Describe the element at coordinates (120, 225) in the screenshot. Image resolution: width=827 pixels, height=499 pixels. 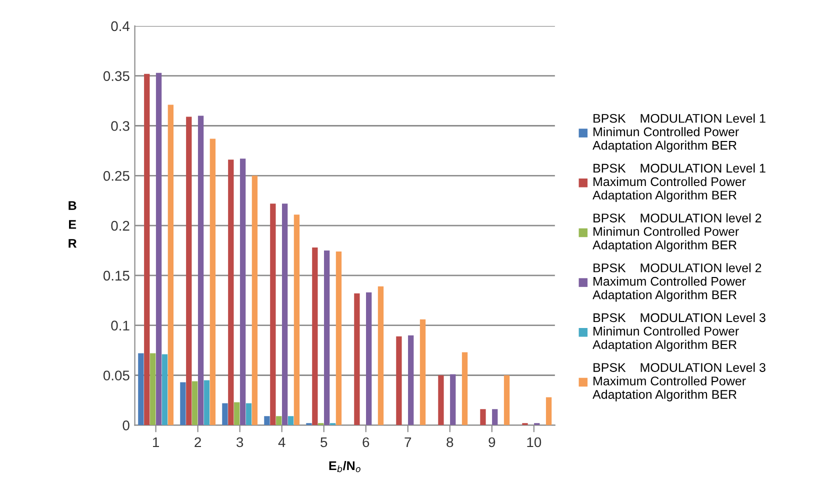
I see `y-tick-label: 0.2` at that location.